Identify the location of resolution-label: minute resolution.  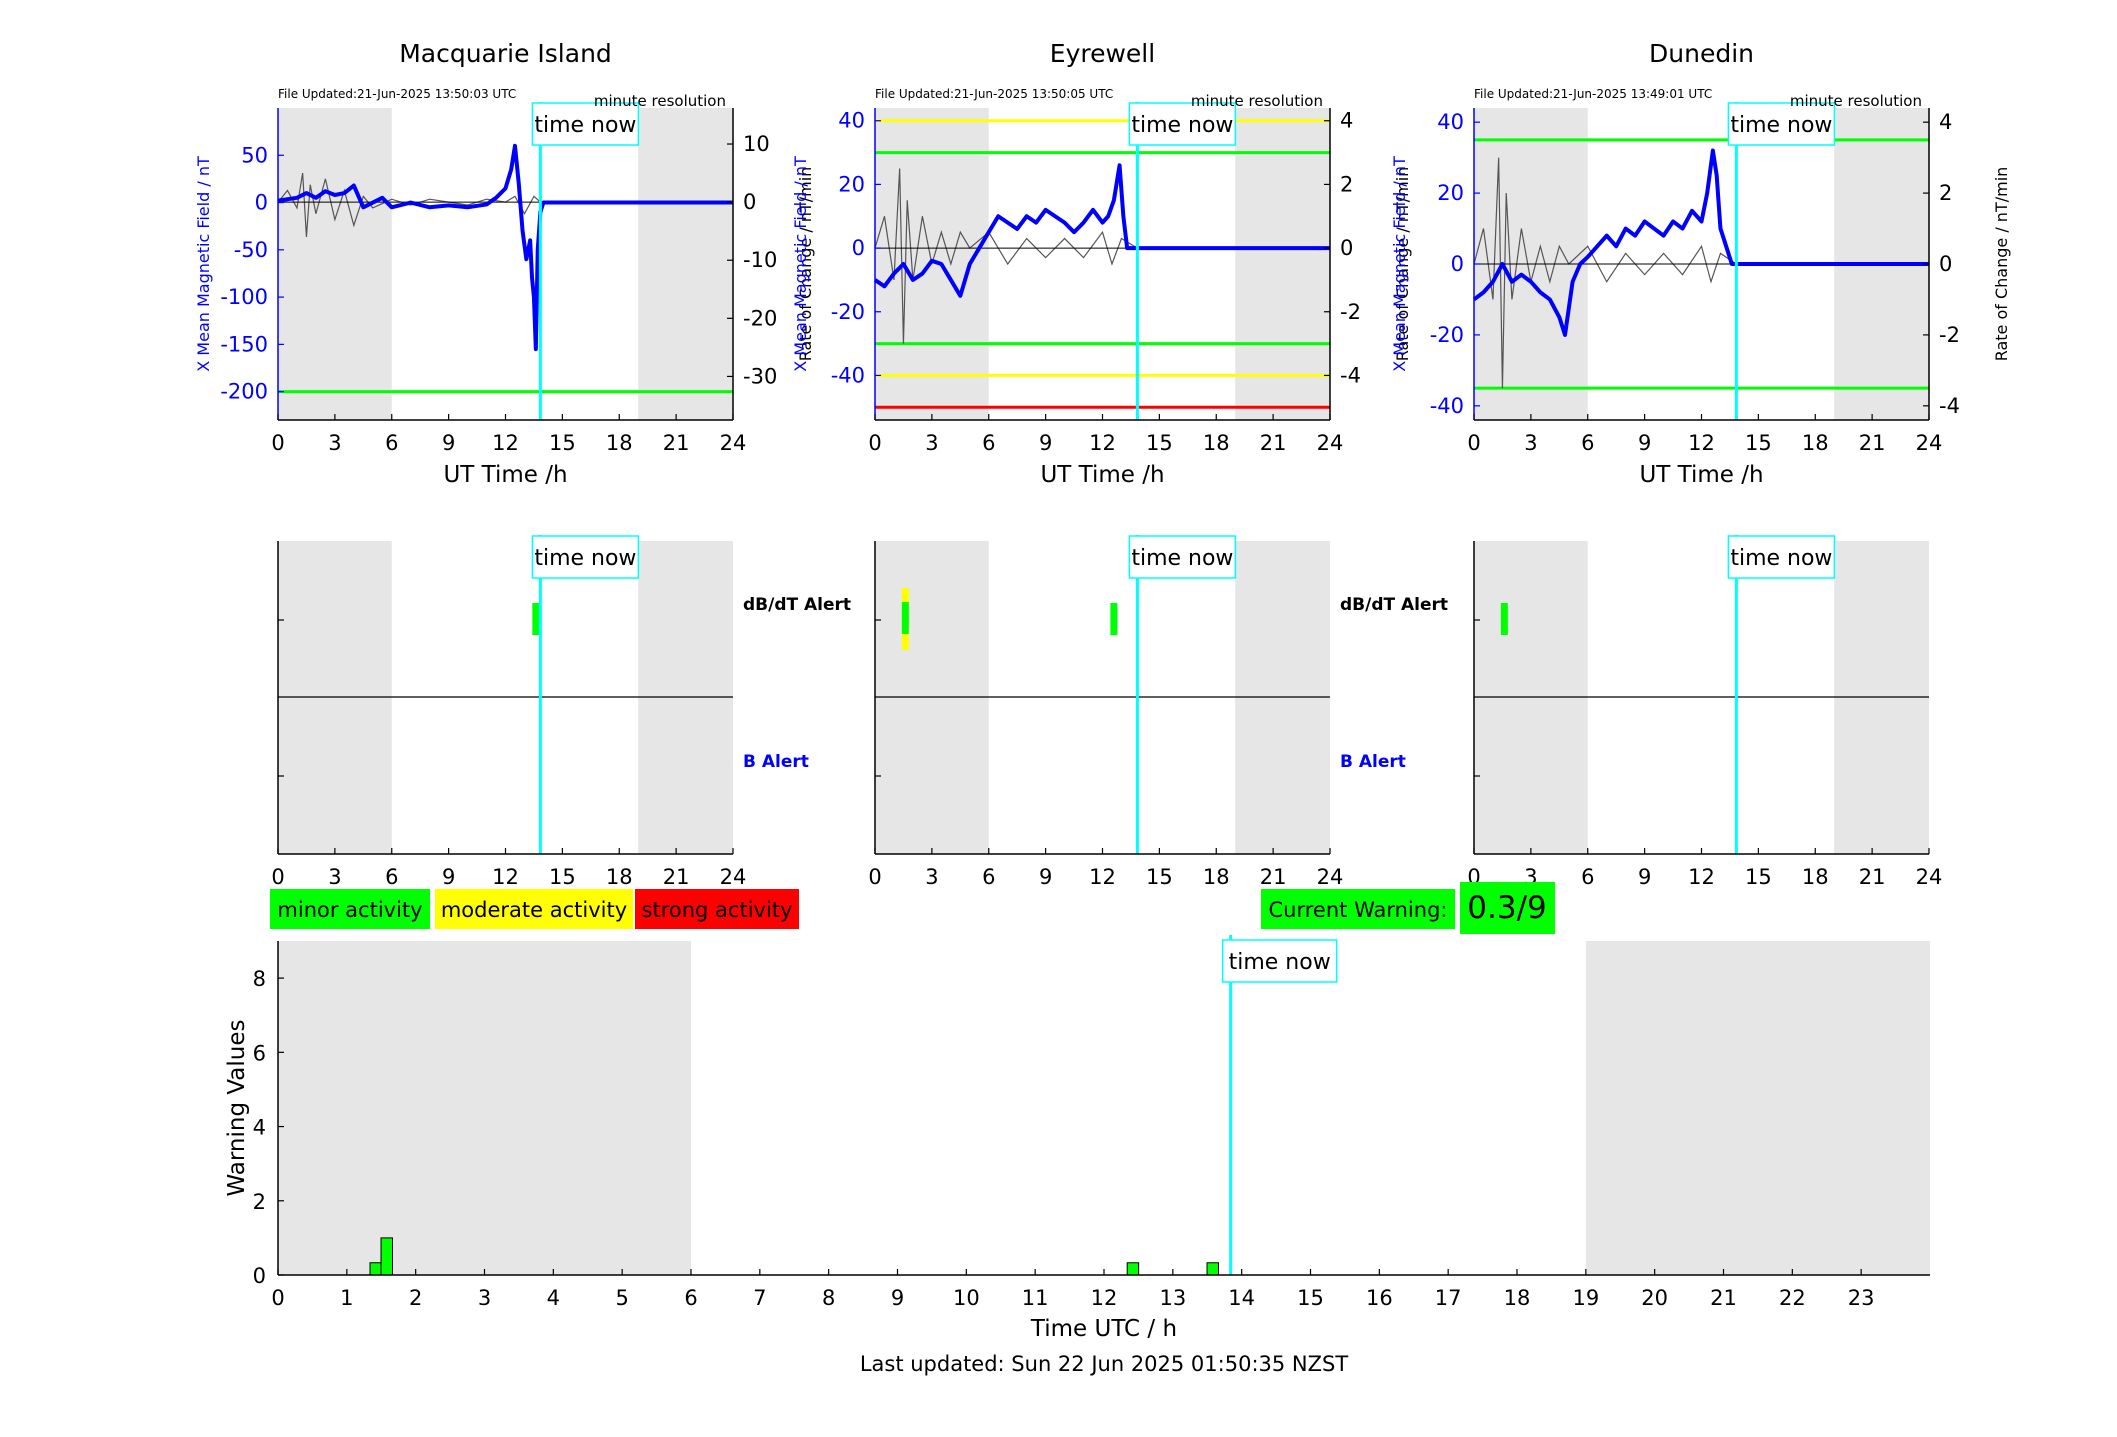
(1856, 101).